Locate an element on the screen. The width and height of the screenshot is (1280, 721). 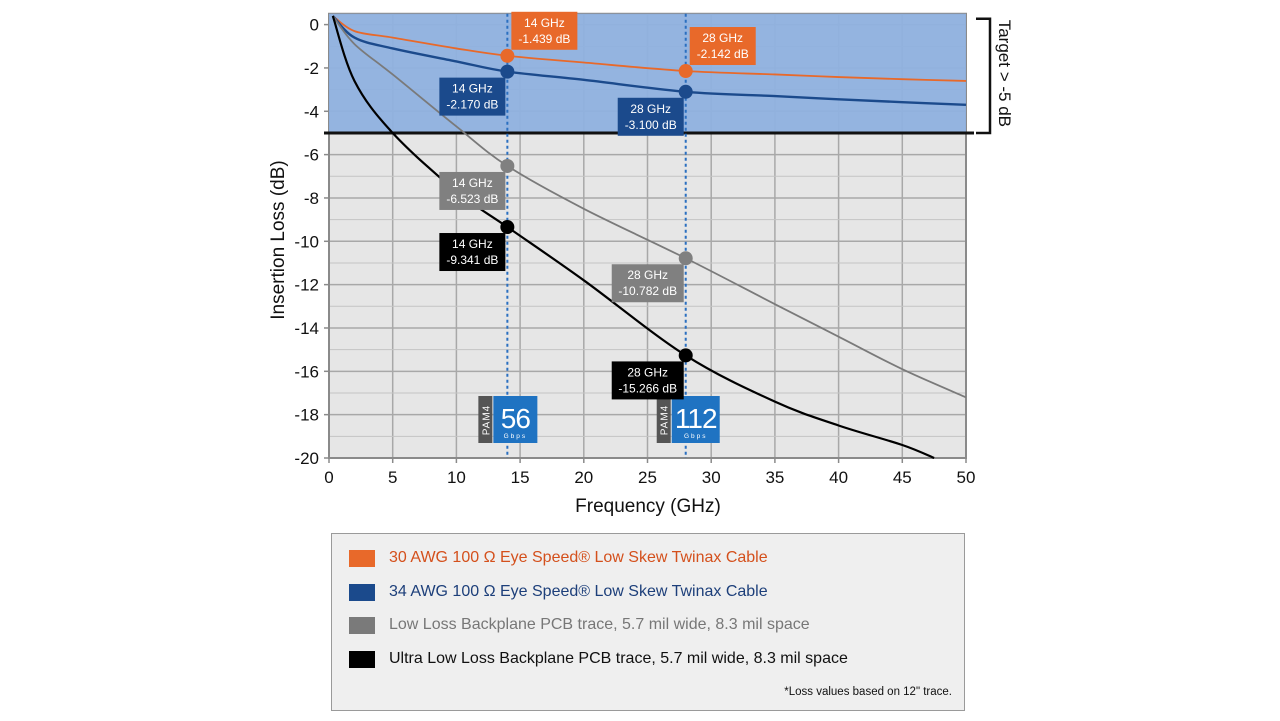
x-tick-label: 25 is located at coordinates (647, 477).